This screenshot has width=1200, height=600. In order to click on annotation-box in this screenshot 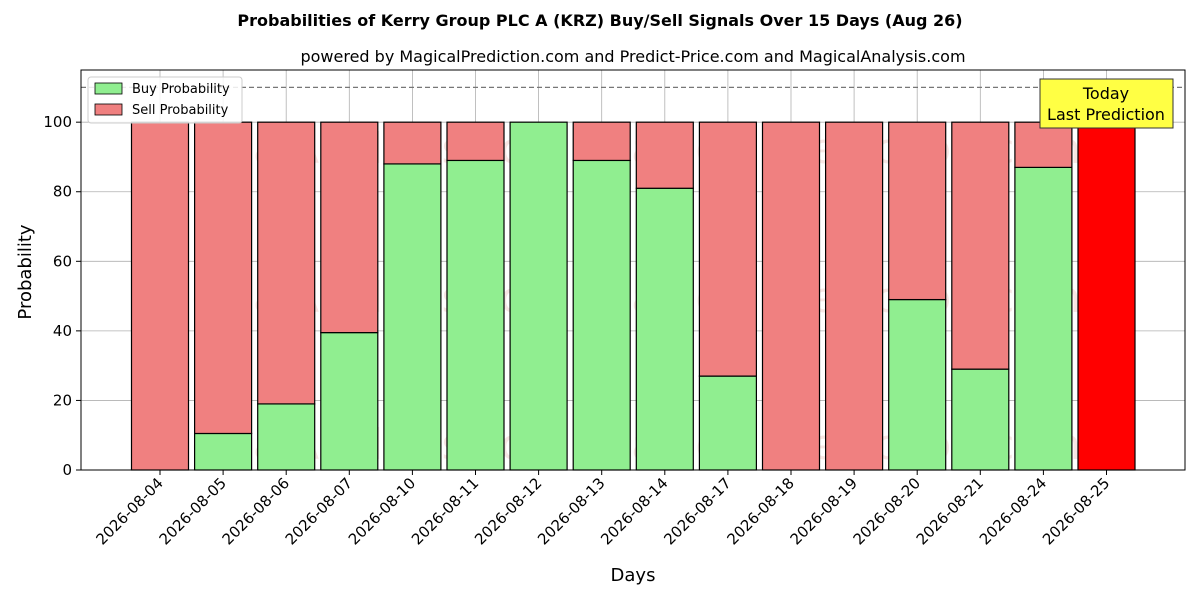, I will do `click(1106, 103)`.